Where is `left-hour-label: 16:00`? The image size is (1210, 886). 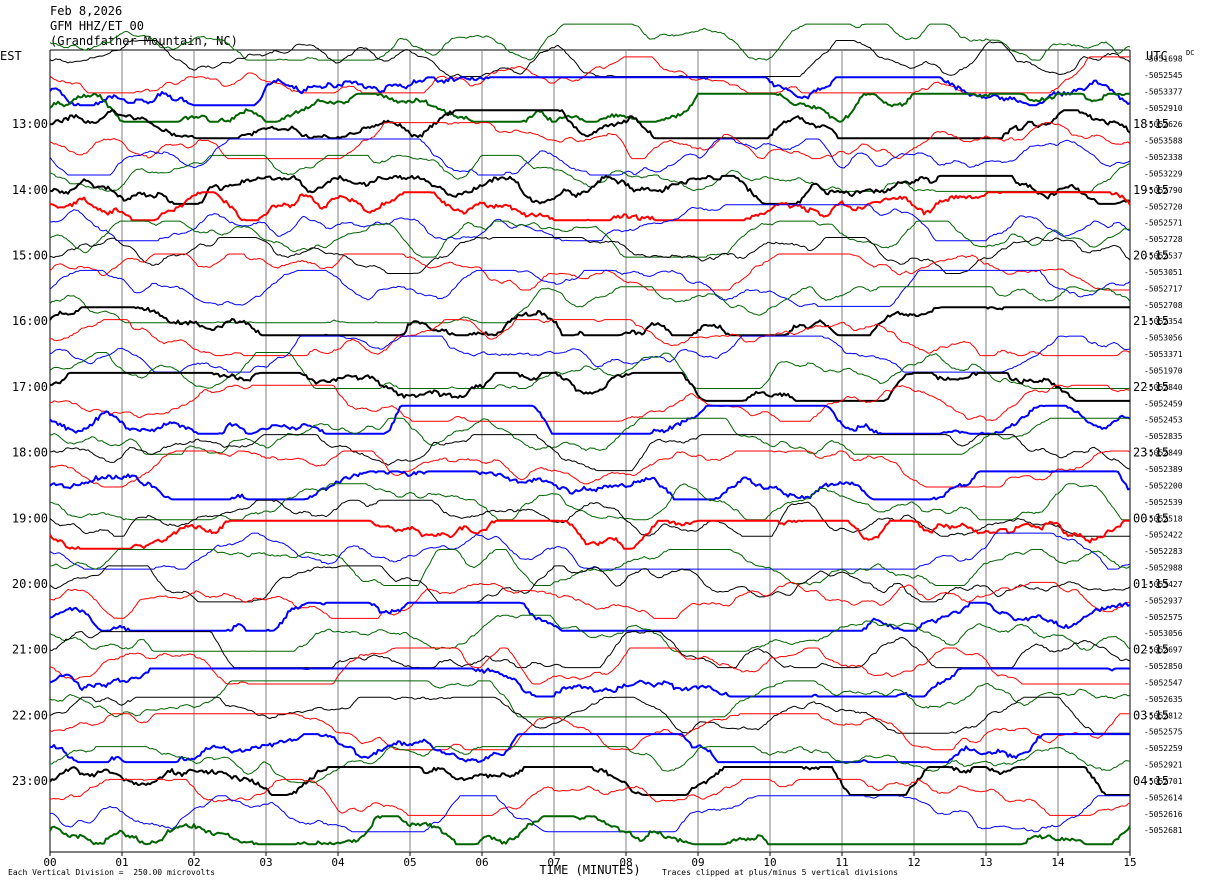
left-hour-label: 16:00 is located at coordinates (30, 321).